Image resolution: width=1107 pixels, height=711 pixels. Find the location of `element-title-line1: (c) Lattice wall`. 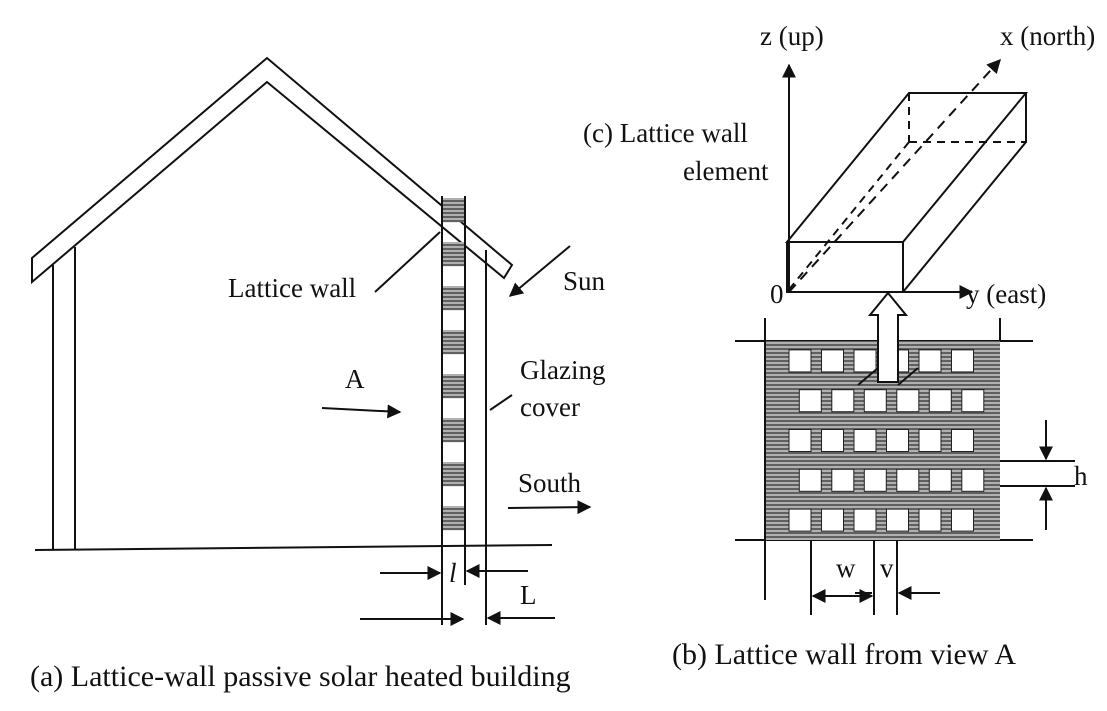

element-title-line1: (c) Lattice wall is located at coordinates (665, 133).